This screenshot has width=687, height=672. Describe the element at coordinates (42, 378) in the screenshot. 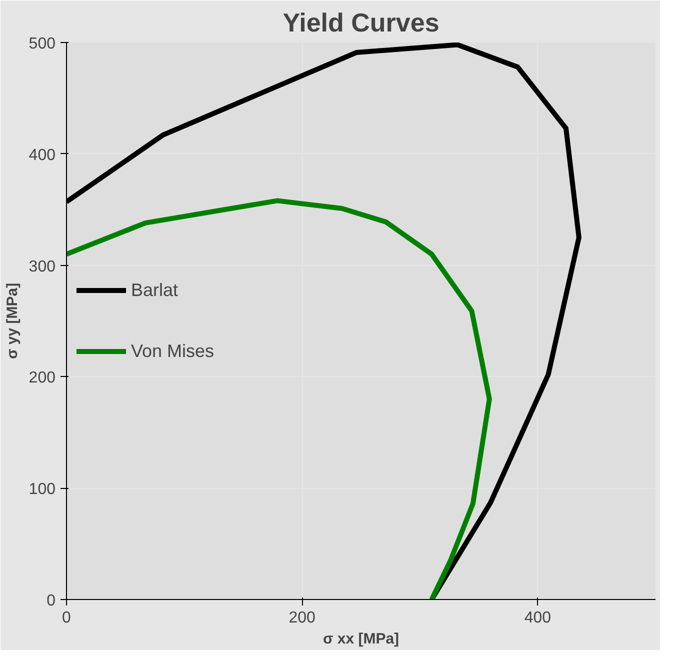

I see `y-tick-label: 200` at that location.